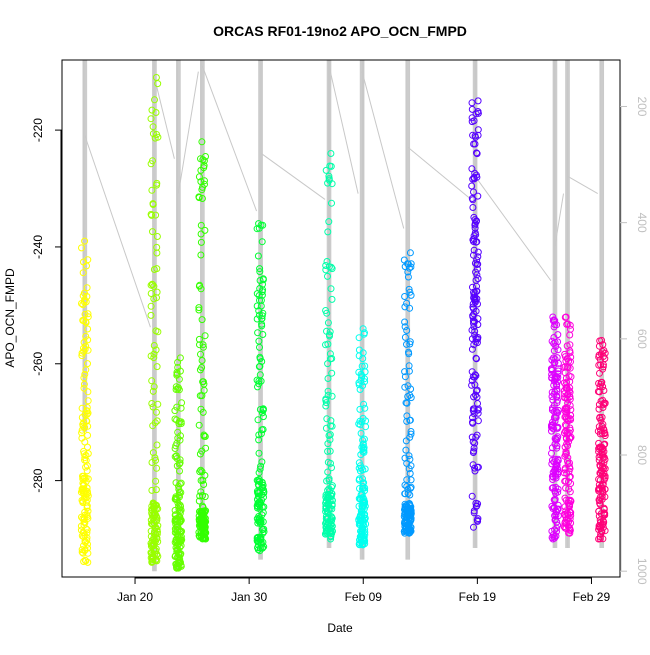 The image size is (650, 655). What do you see at coordinates (363, 590) in the screenshot?
I see `x-axis: Jan 20 Jan 30 Feb 09 Feb 19 Feb 29` at bounding box center [363, 590].